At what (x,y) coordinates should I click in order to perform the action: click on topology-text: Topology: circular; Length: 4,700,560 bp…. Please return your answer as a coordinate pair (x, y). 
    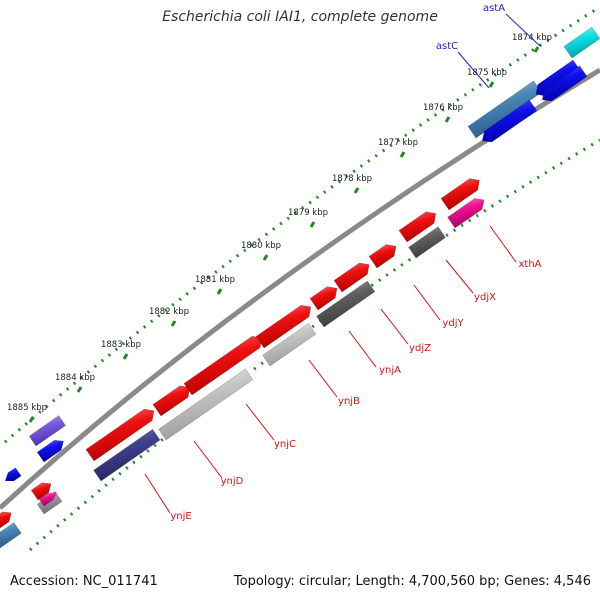
    Looking at the image, I should click on (412, 581).